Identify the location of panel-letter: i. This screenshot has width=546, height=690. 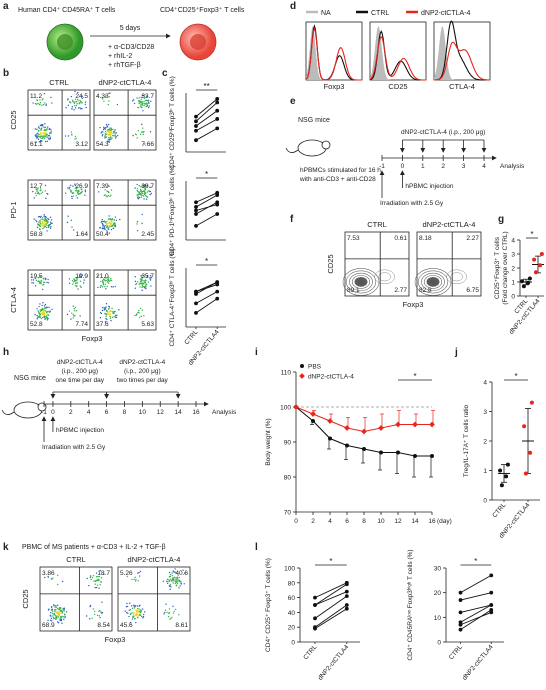
(256, 352).